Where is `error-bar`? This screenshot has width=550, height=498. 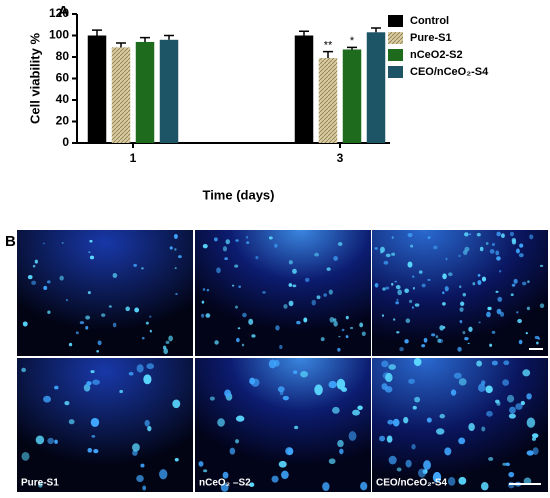 error-bar is located at coordinates (304, 33).